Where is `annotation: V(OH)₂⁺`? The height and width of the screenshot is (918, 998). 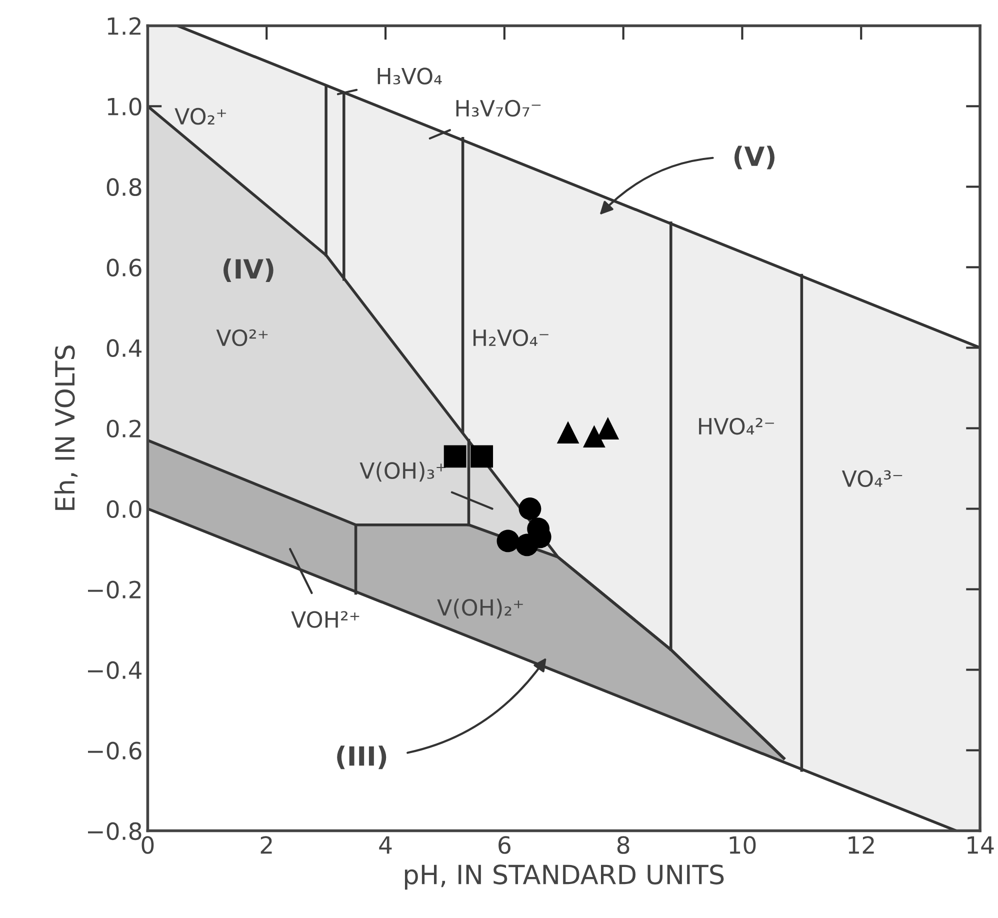
annotation: V(OH)₂⁺ is located at coordinates (480, 608).